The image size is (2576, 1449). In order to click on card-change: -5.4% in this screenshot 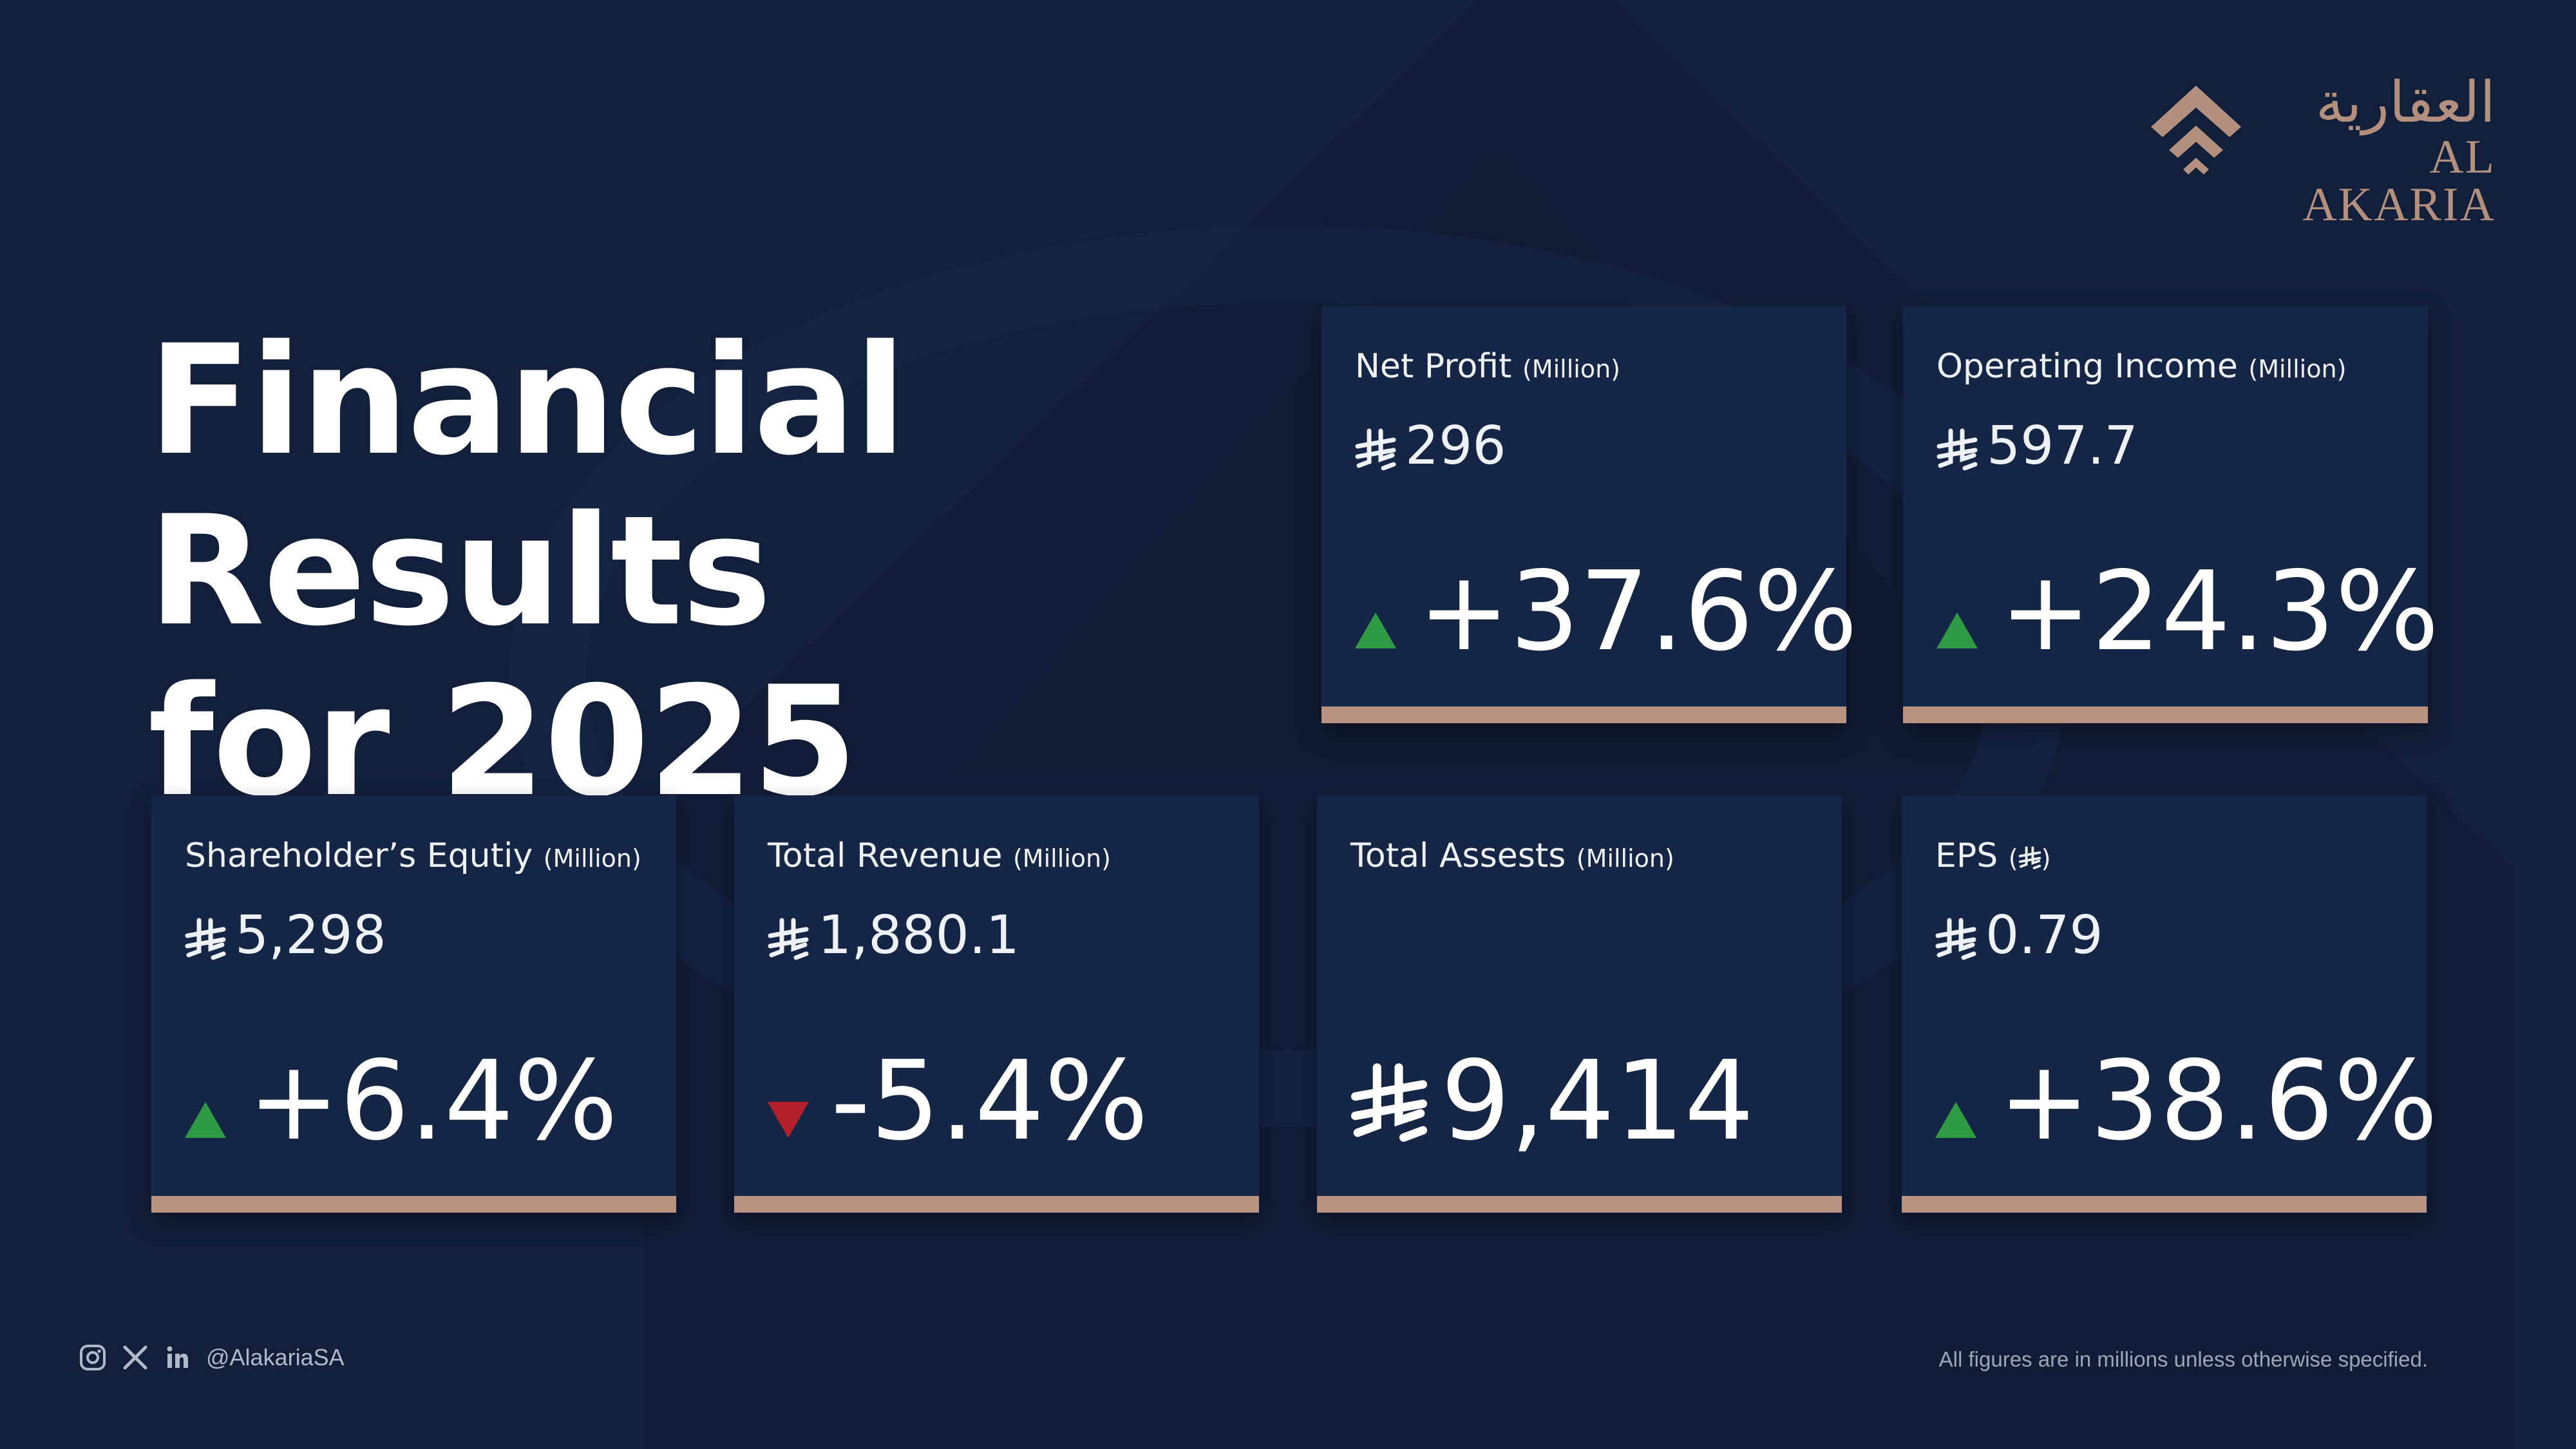, I will do `click(958, 1101)`.